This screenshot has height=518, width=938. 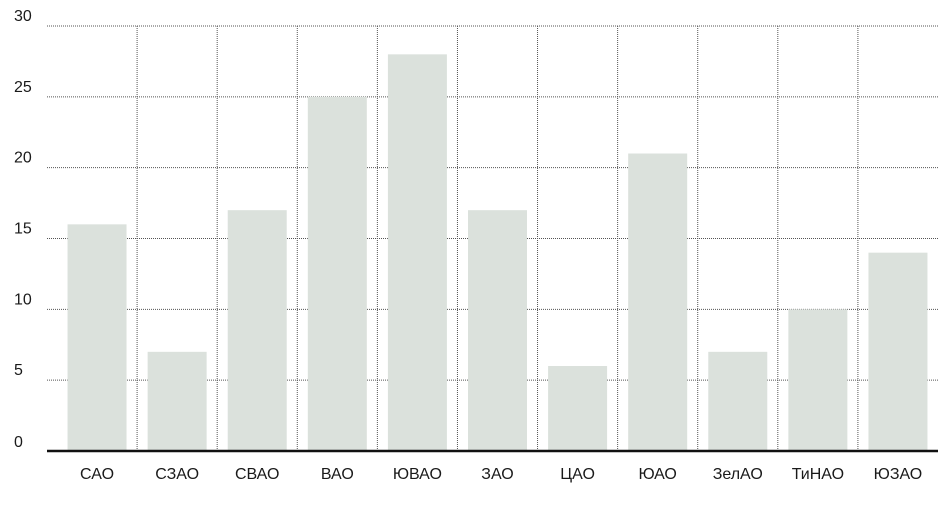 What do you see at coordinates (417, 474) in the screenshot?
I see `x-tick-label: ЮВАО` at bounding box center [417, 474].